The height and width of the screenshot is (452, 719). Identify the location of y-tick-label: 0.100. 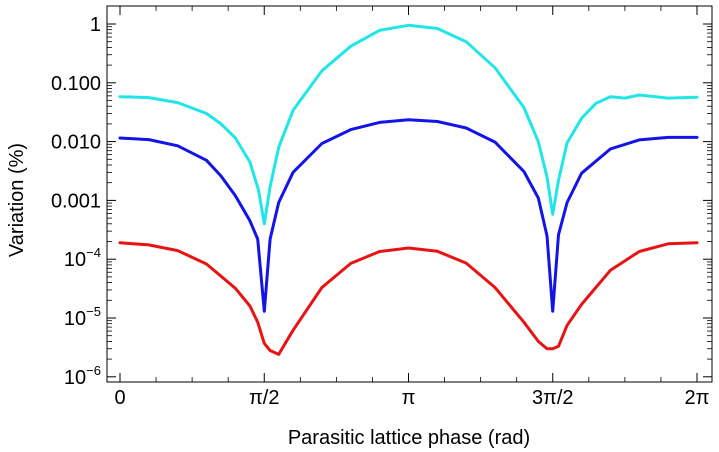
(76, 84).